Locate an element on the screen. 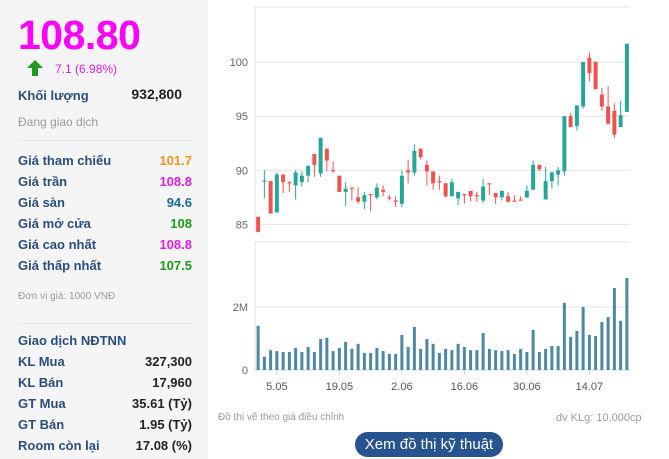 The image size is (669, 459). price-change: 7.1 (6.98%) is located at coordinates (86, 69).